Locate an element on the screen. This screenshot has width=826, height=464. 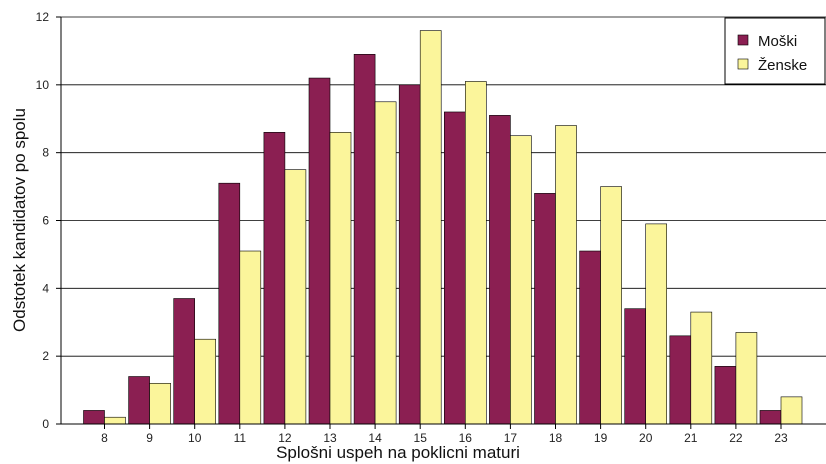
x-tick-label: 15 is located at coordinates (421, 438).